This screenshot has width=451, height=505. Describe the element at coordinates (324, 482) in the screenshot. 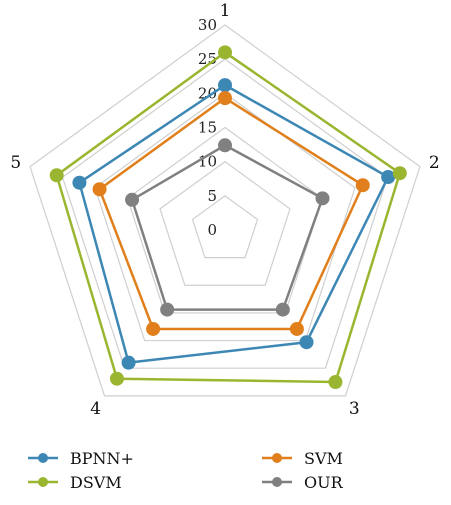

I see `legend-label: OUR` at that location.